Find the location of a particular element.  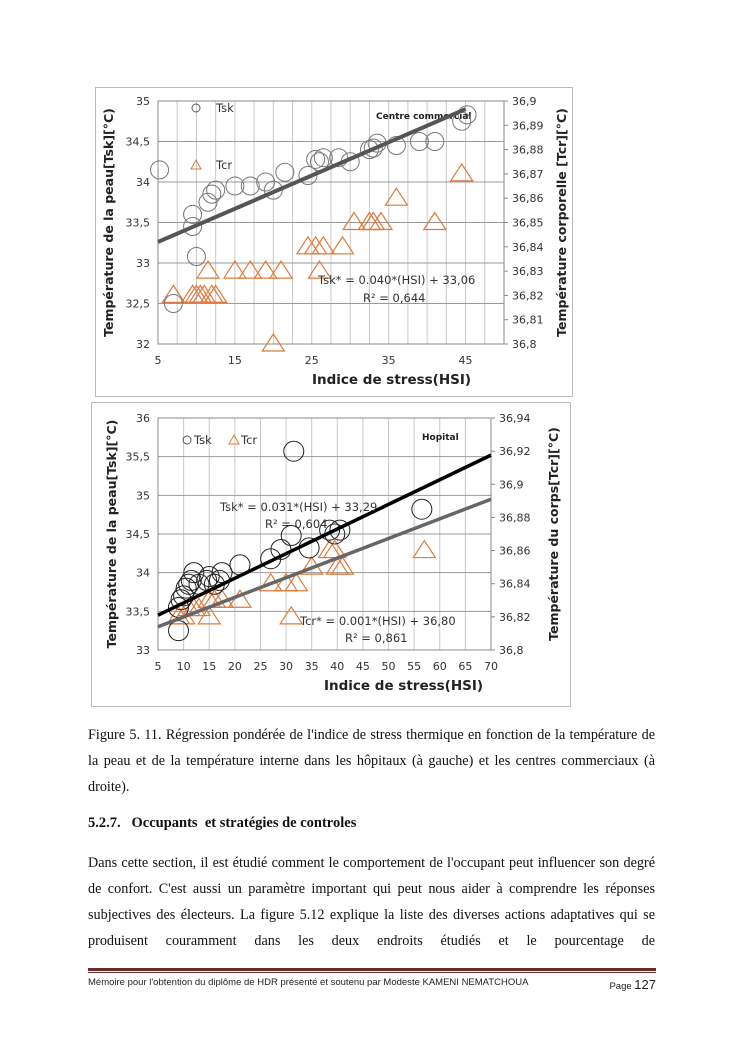

y2-tick-label: 36,81 is located at coordinates (528, 320).